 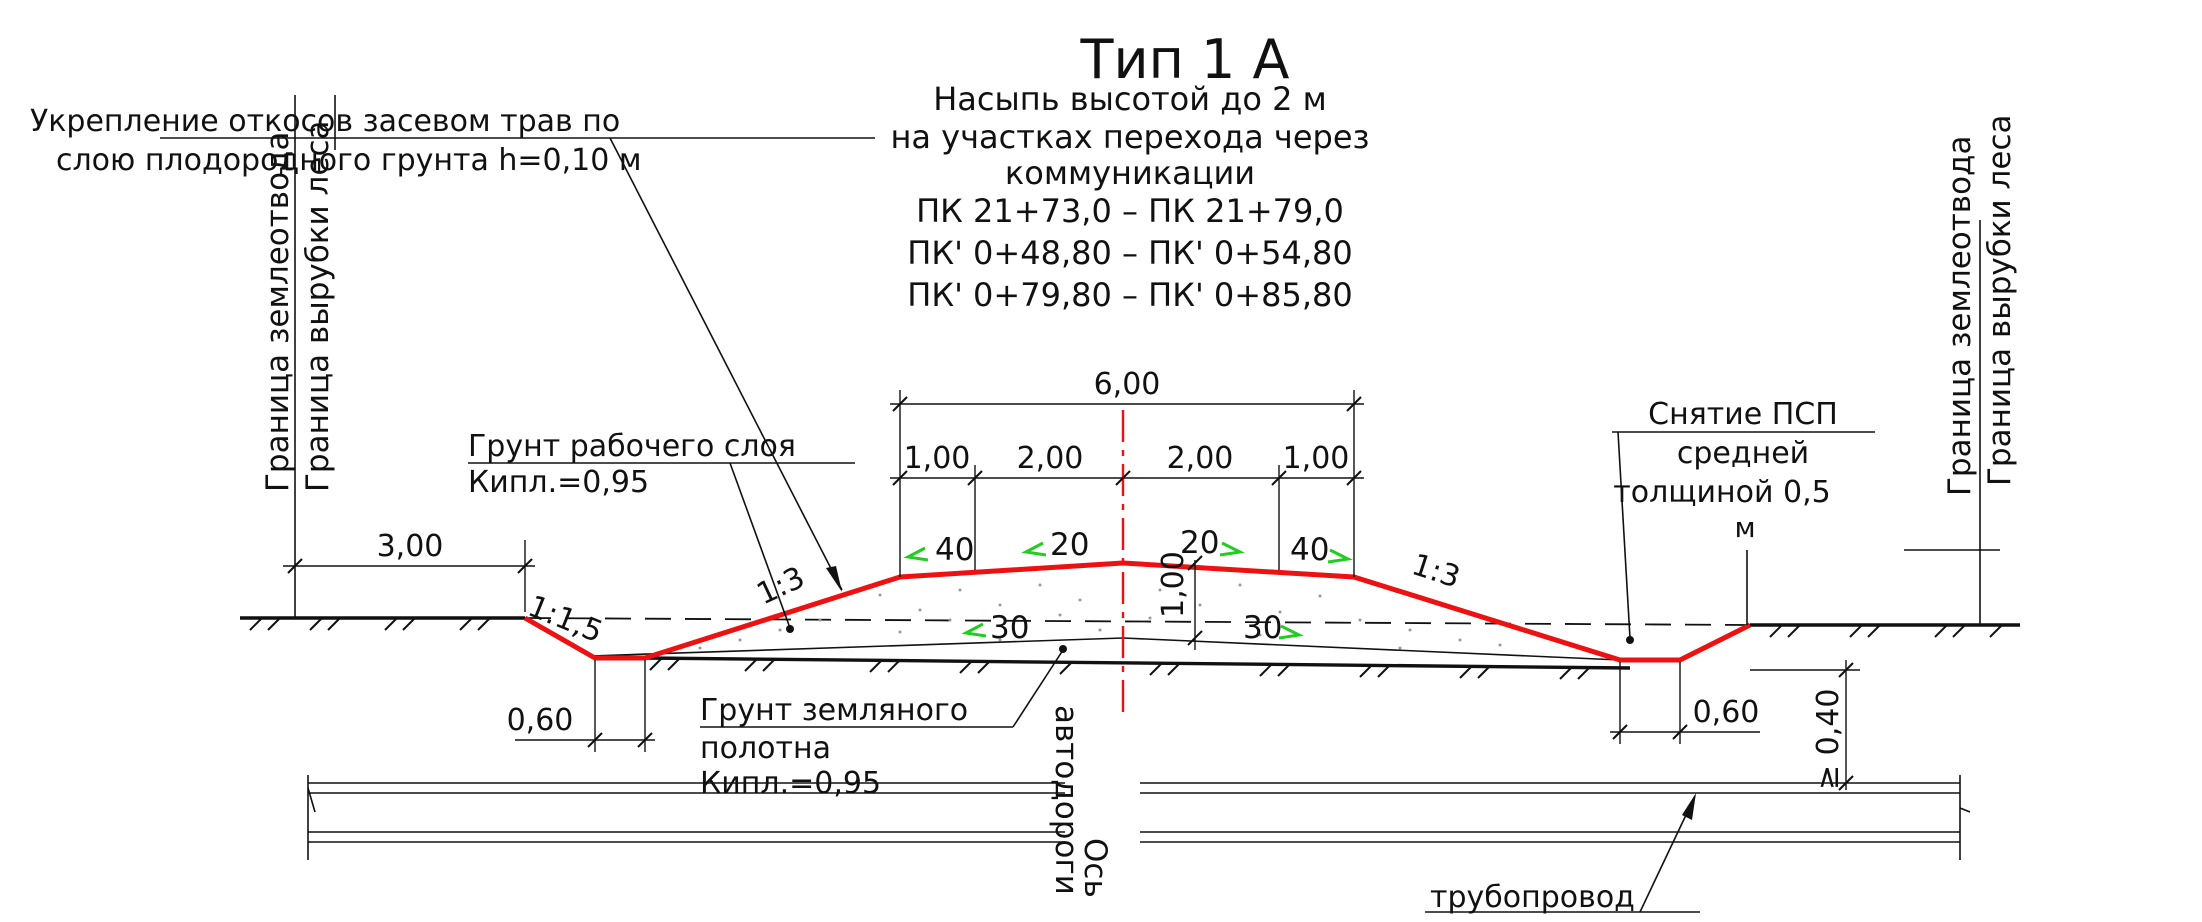 I want to click on road-axis-label-1: Ось, so click(x=1095, y=868).